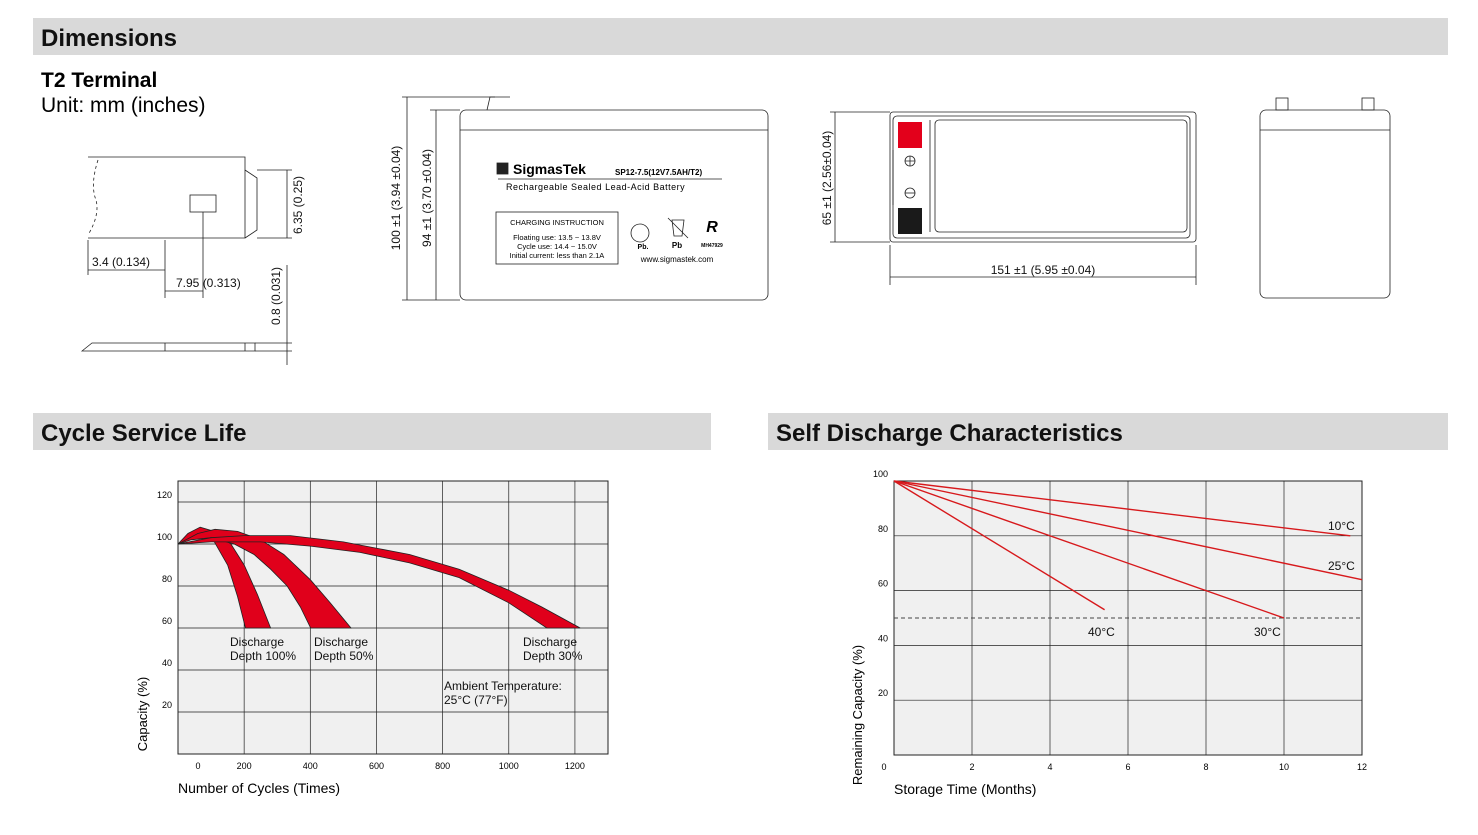 The height and width of the screenshot is (835, 1478). I want to click on brand: SigmasTek, so click(549, 169).